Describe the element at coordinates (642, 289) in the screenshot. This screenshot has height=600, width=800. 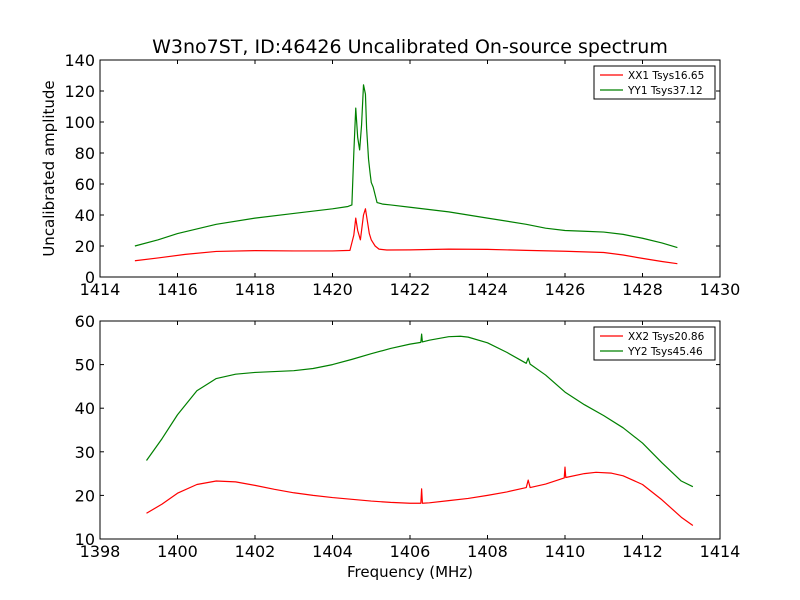
I see `x-tick-label: 1428` at that location.